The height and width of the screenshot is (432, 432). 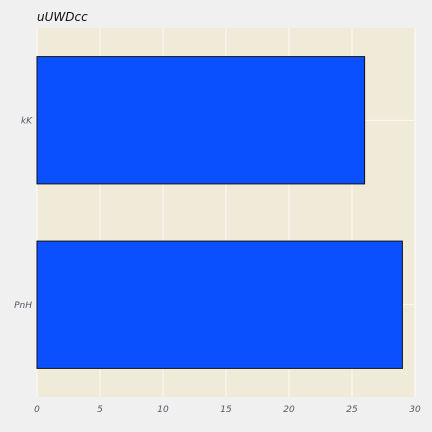 What do you see at coordinates (27, 121) in the screenshot?
I see `y-category-label-0: kK` at bounding box center [27, 121].